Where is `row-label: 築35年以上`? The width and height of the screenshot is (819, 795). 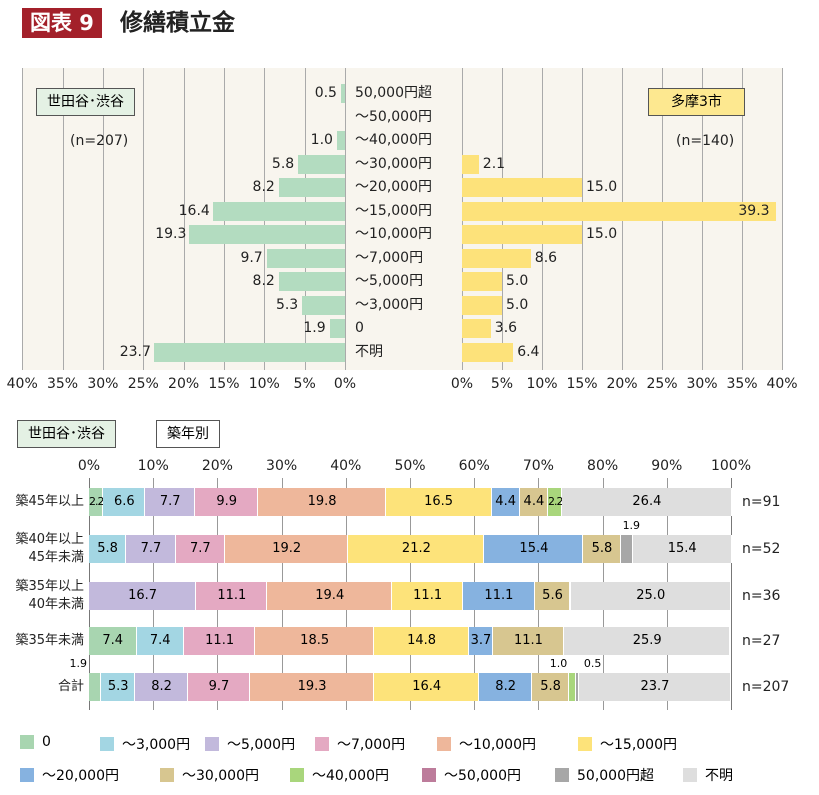 row-label: 築35年以上 is located at coordinates (49, 586).